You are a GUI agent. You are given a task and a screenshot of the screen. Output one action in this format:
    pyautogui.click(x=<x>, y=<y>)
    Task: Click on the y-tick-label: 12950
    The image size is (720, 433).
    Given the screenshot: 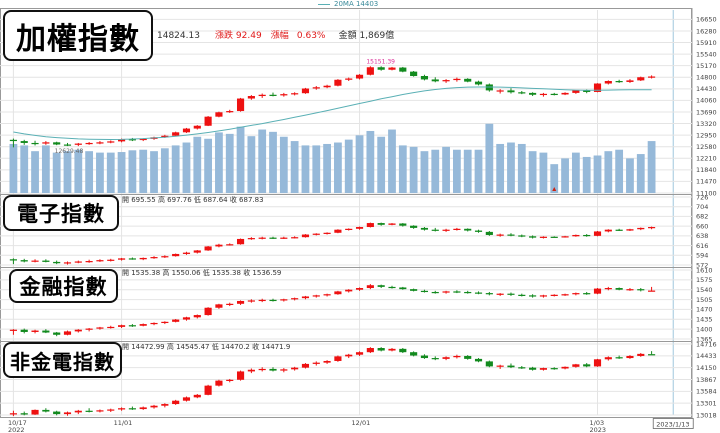 What is the action you would take?
    pyautogui.click(x=706, y=135)
    